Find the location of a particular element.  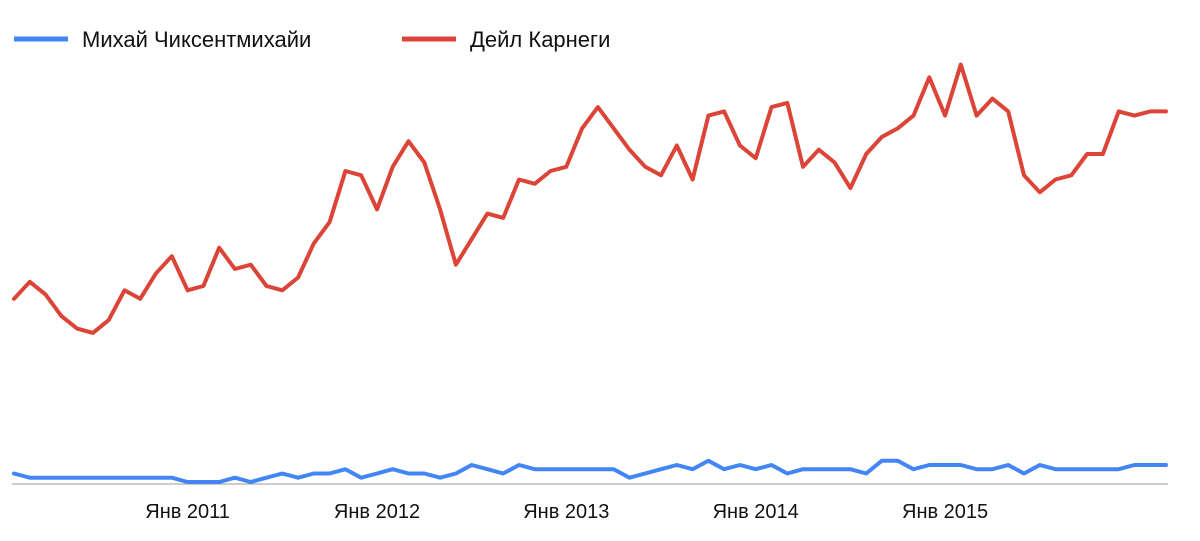

legend-item-series-1: Дейл Карнеги is located at coordinates (506, 39).